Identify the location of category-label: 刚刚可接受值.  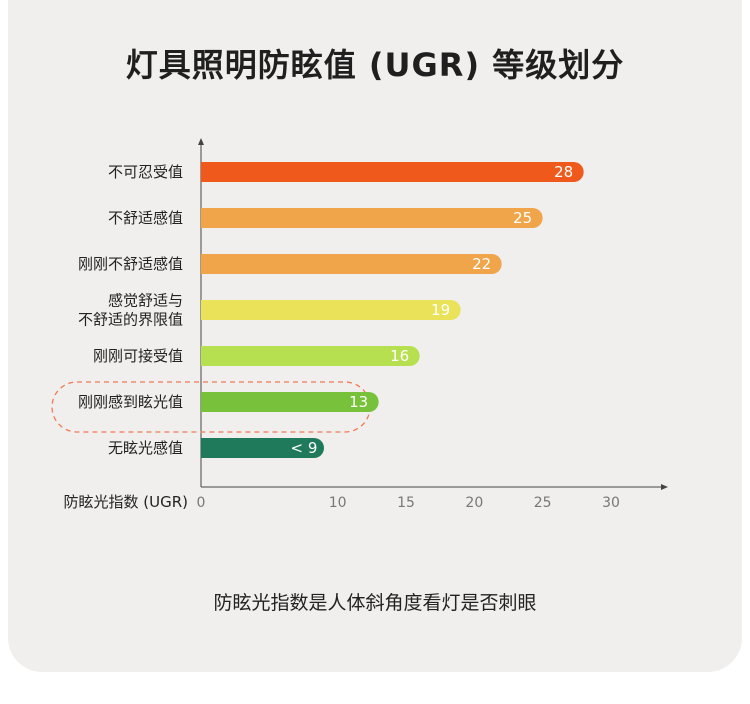
(138, 356).